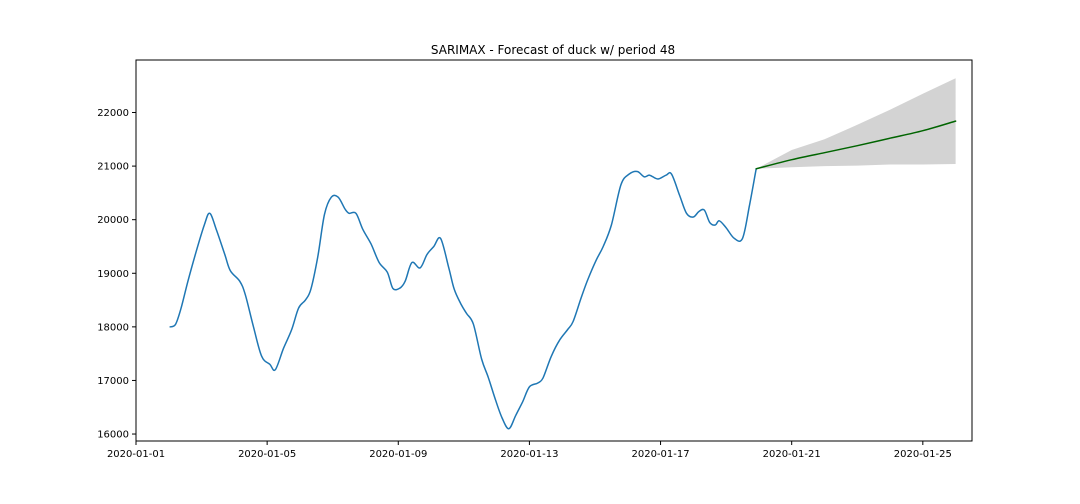  Describe the element at coordinates (136, 454) in the screenshot. I see `x-tick-label: 2020-01-01` at that location.